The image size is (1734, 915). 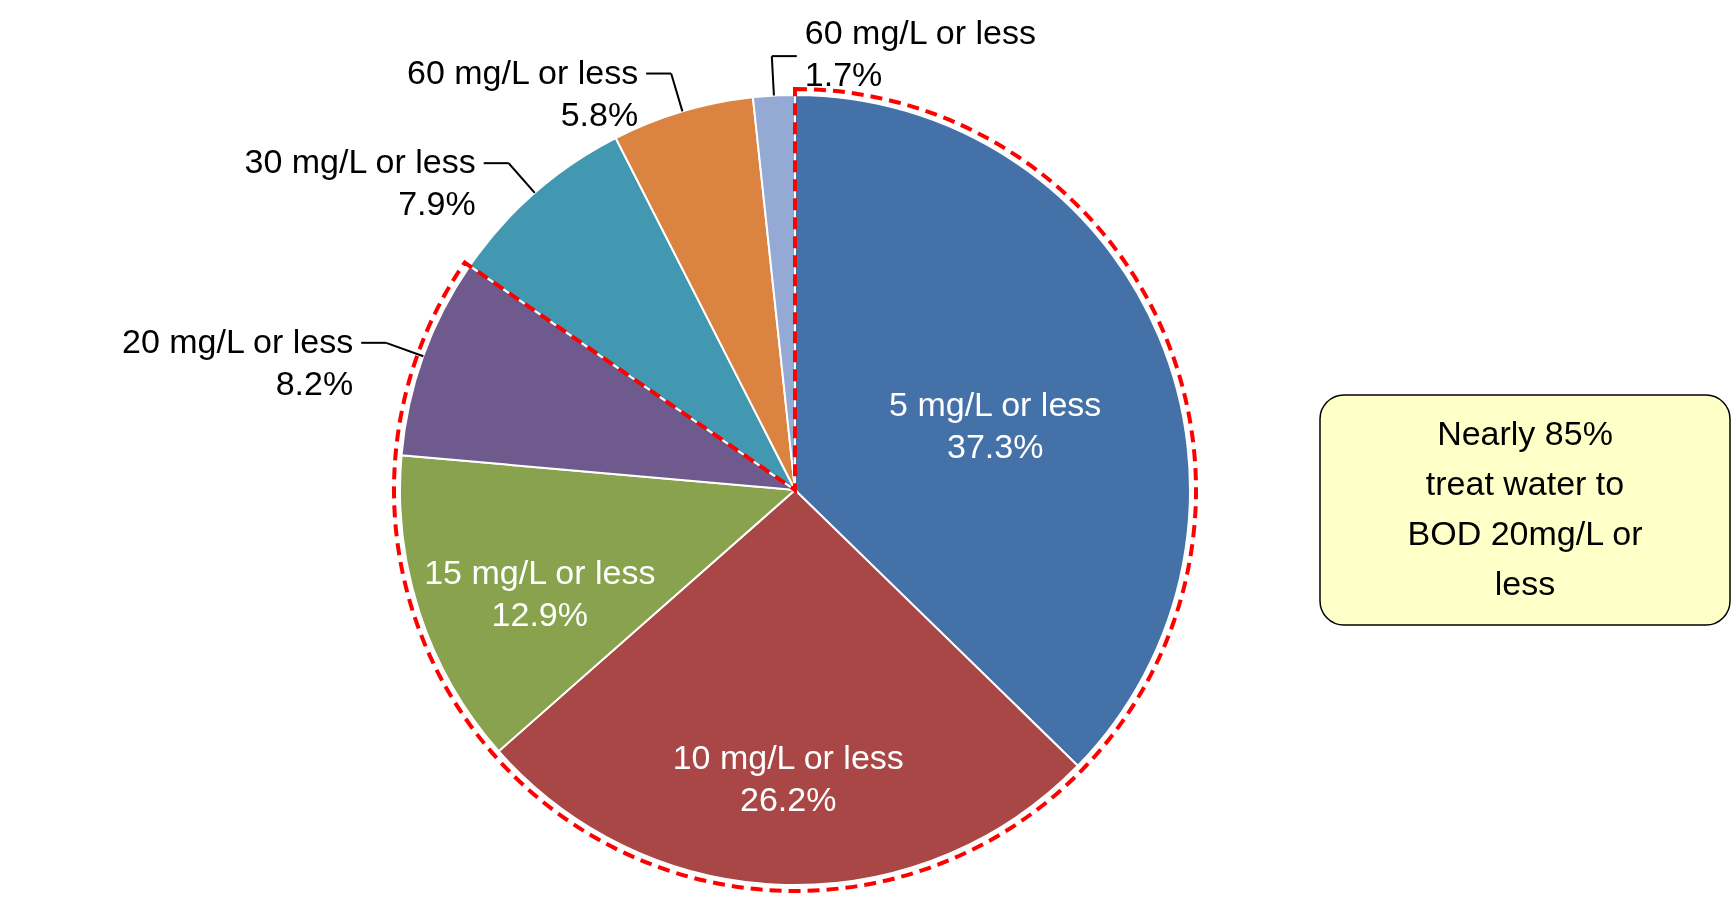 What do you see at coordinates (843, 74) in the screenshot?
I see `data-label: 1.7%` at bounding box center [843, 74].